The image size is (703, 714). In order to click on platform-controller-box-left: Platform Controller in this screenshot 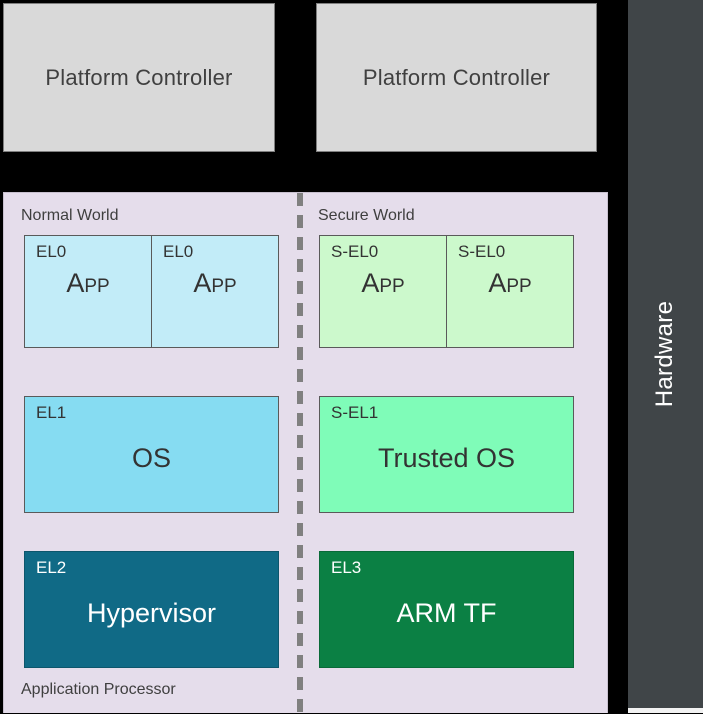, I will do `click(139, 77)`.